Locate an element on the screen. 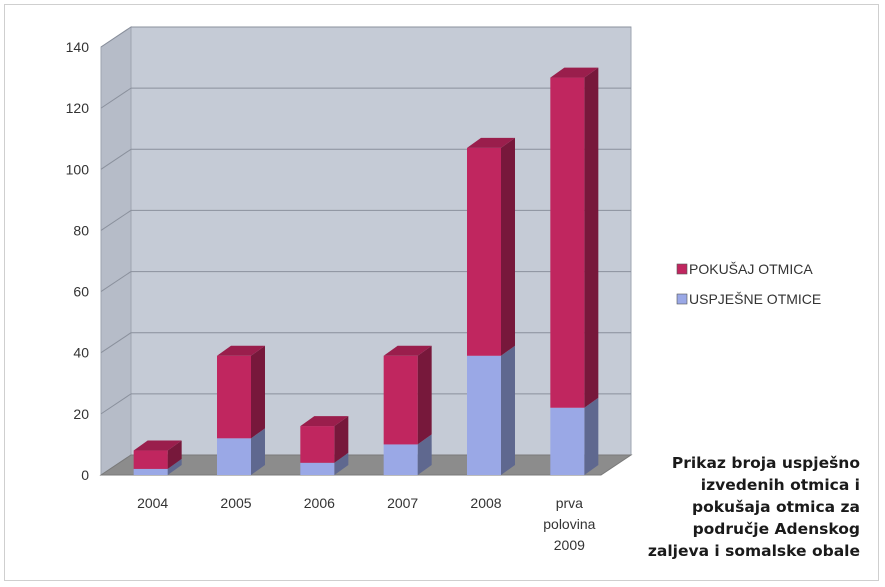  y-tick-label: 0 is located at coordinates (85, 475).